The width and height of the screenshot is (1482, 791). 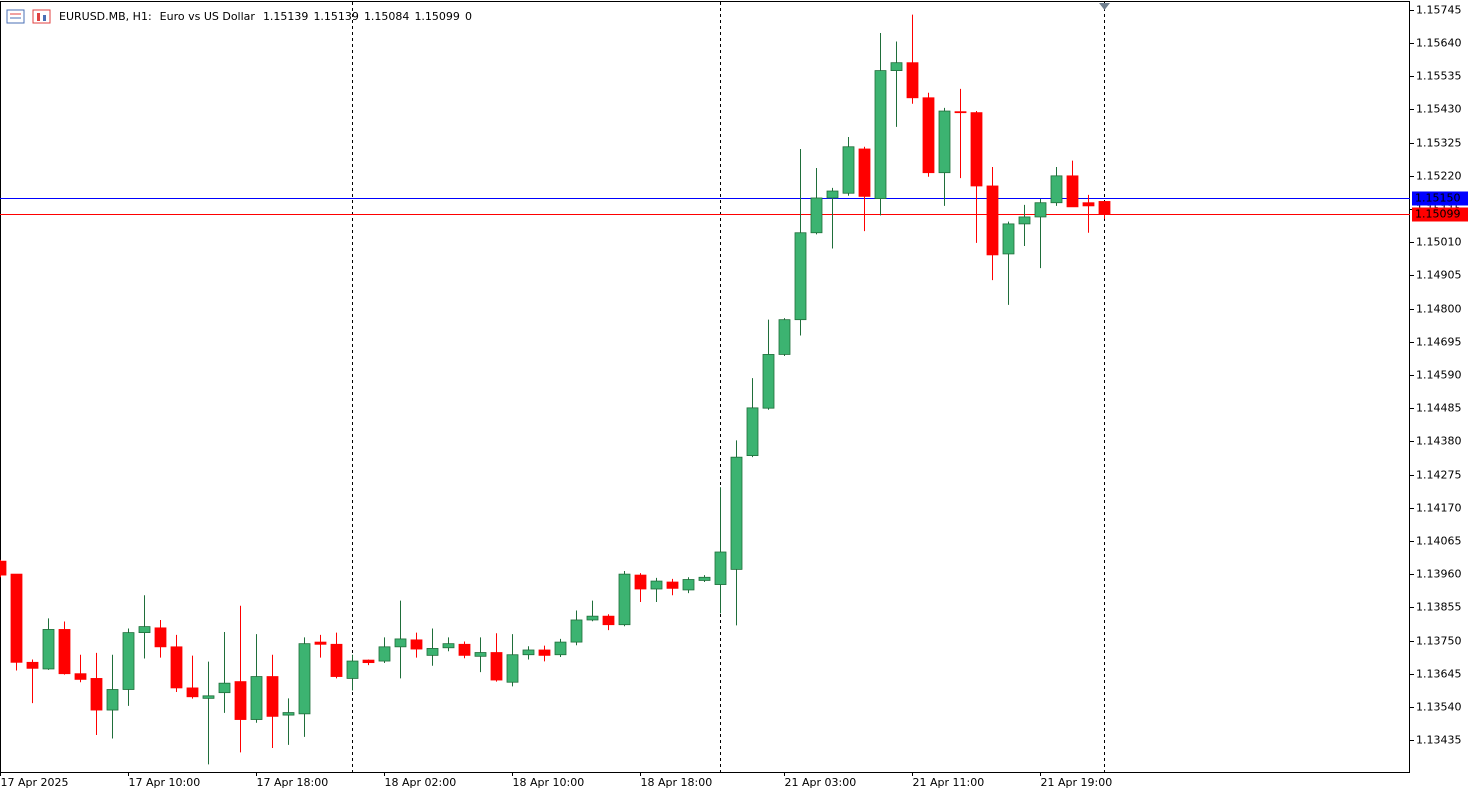 What do you see at coordinates (105, 16) in the screenshot?
I see `symbol: EURUSD.MB, H1:` at bounding box center [105, 16].